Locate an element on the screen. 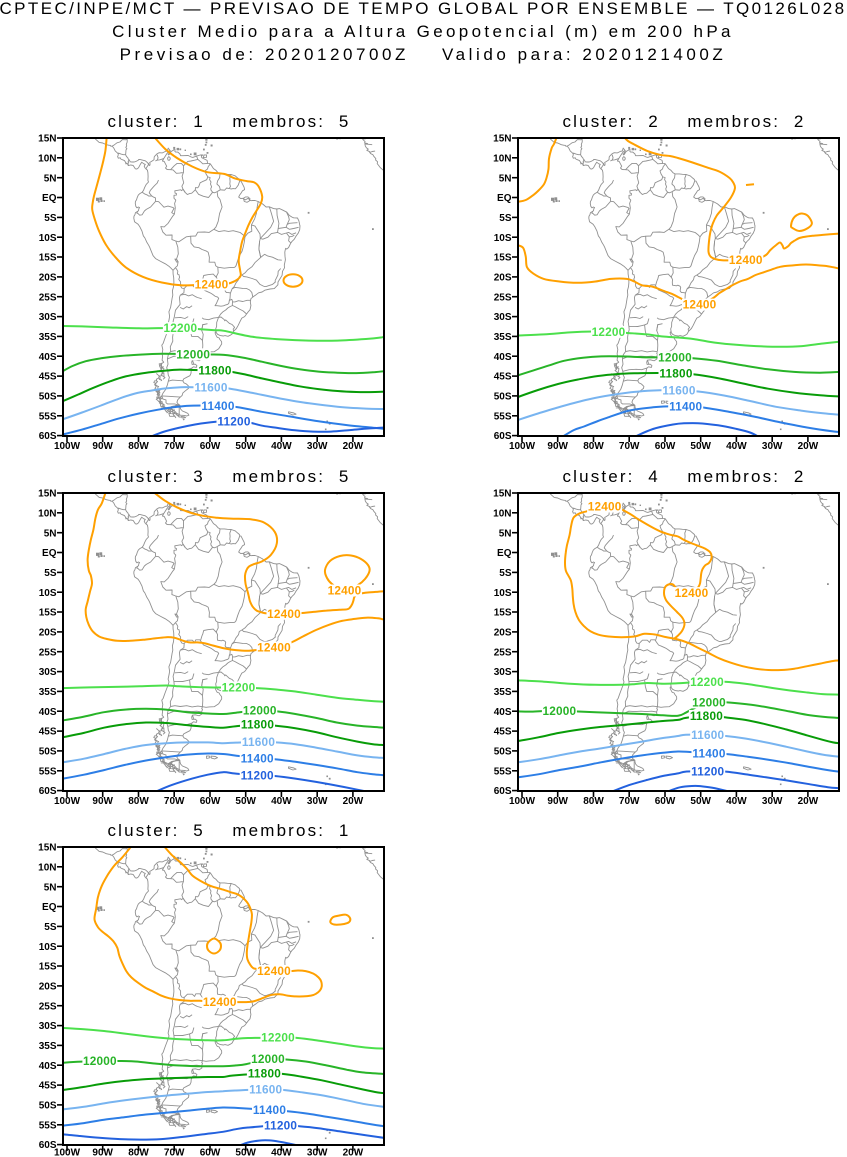 The width and height of the screenshot is (847, 1157). svg-text: cluster: 1 membros: 5 is located at coordinates (229, 121).